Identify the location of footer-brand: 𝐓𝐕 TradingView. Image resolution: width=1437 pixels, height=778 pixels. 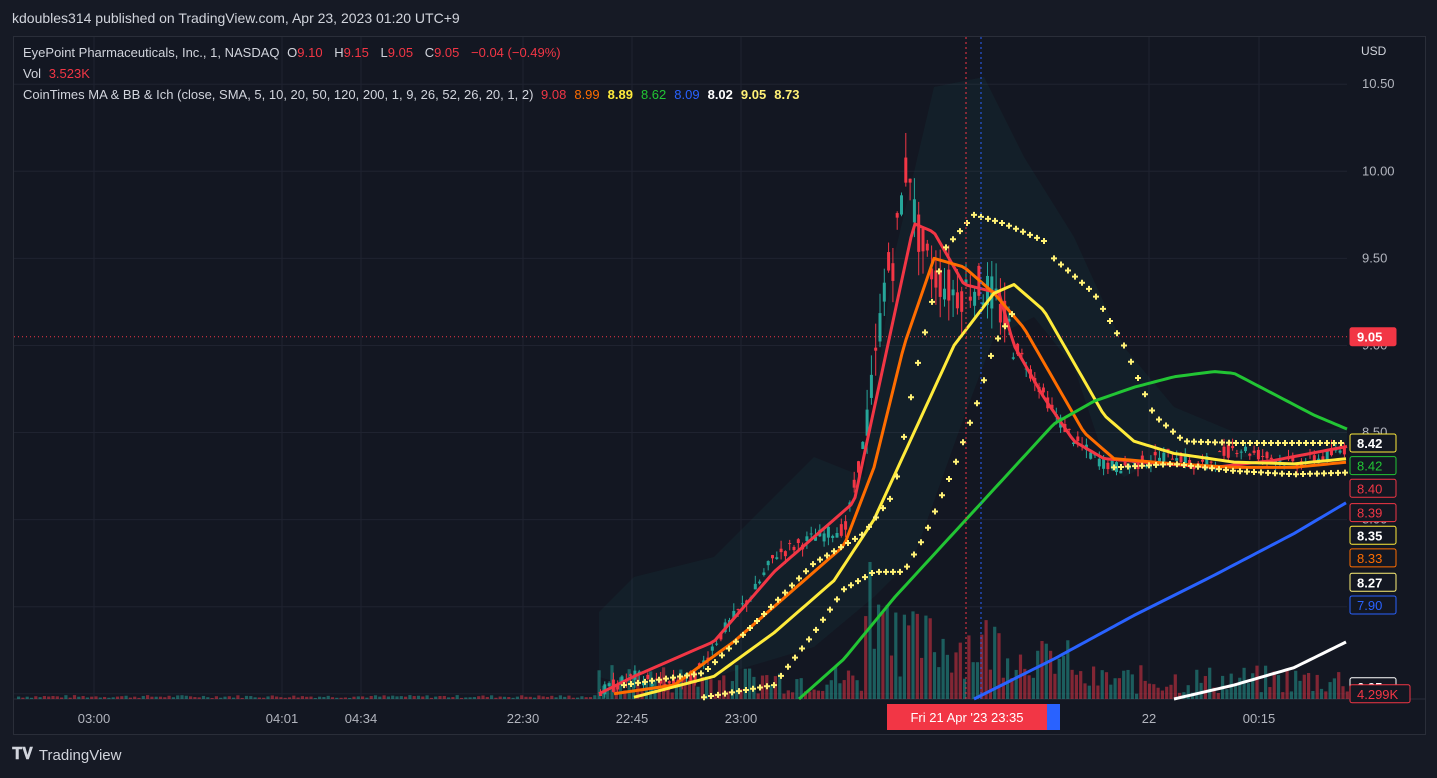
(66, 755).